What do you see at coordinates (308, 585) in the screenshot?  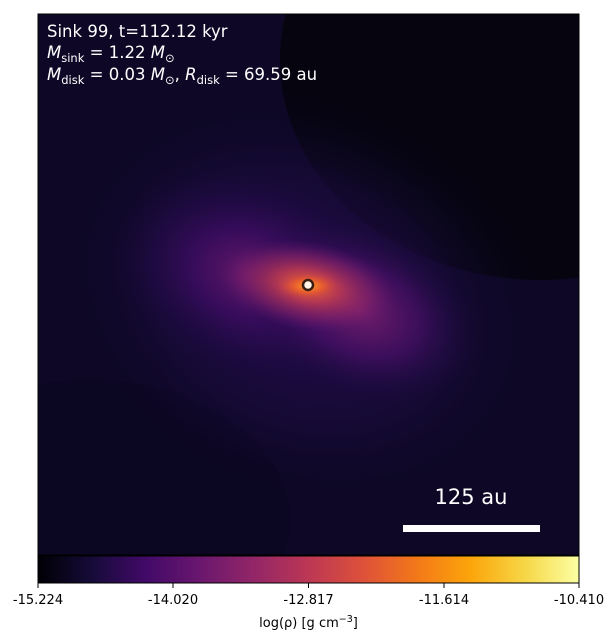 I see `colorbar-ticks` at bounding box center [308, 585].